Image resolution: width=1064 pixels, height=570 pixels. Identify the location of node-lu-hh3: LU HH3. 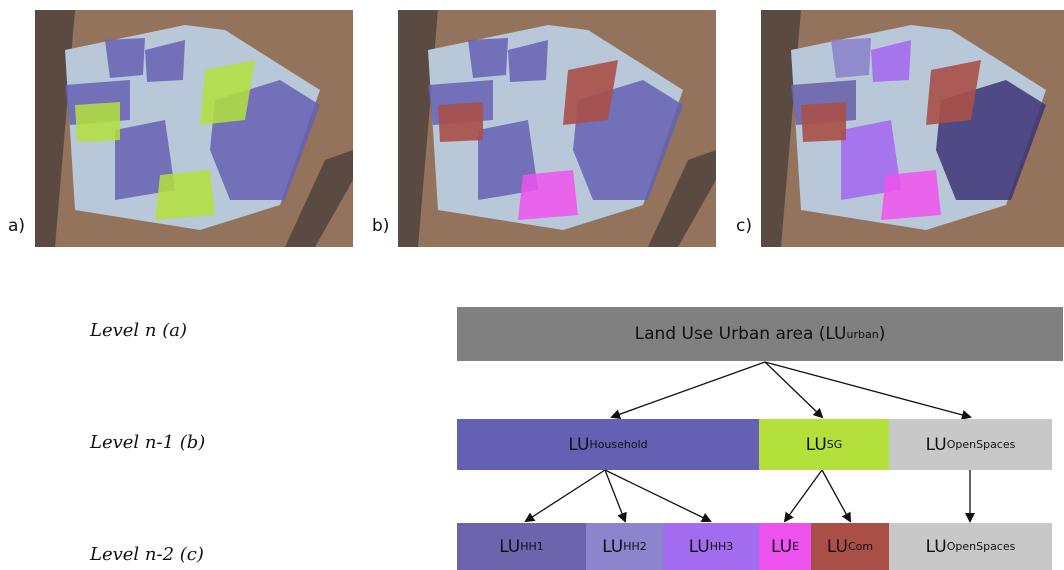
(711, 546).